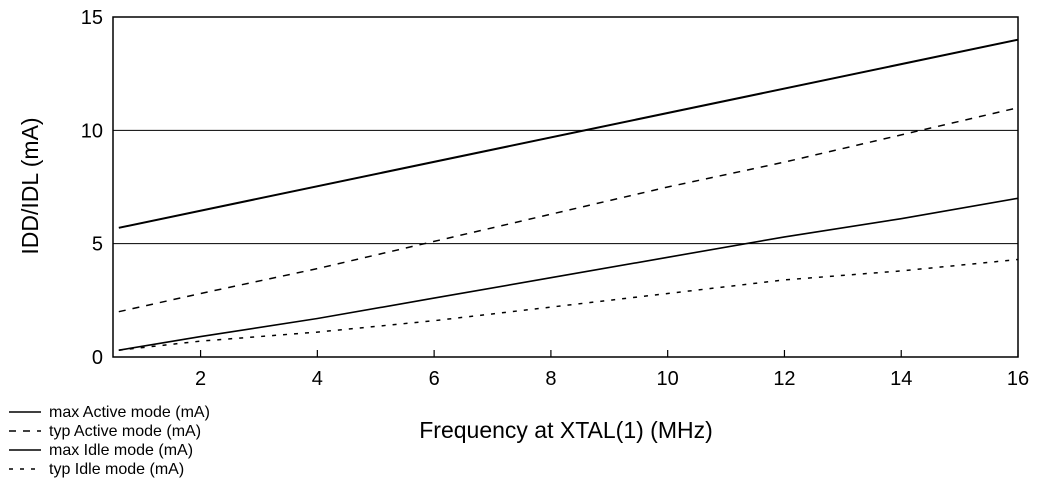 The width and height of the screenshot is (1049, 500). Describe the element at coordinates (200, 379) in the screenshot. I see `x-tick-label: 2` at that location.